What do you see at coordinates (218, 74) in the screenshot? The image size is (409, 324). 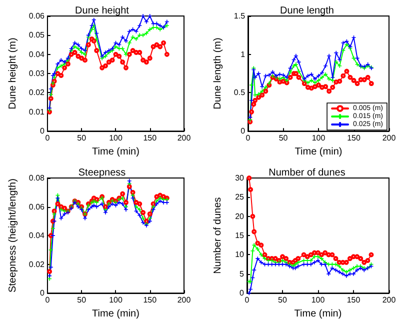 I see `y-axis-title: Dune length (m)` at bounding box center [218, 74].